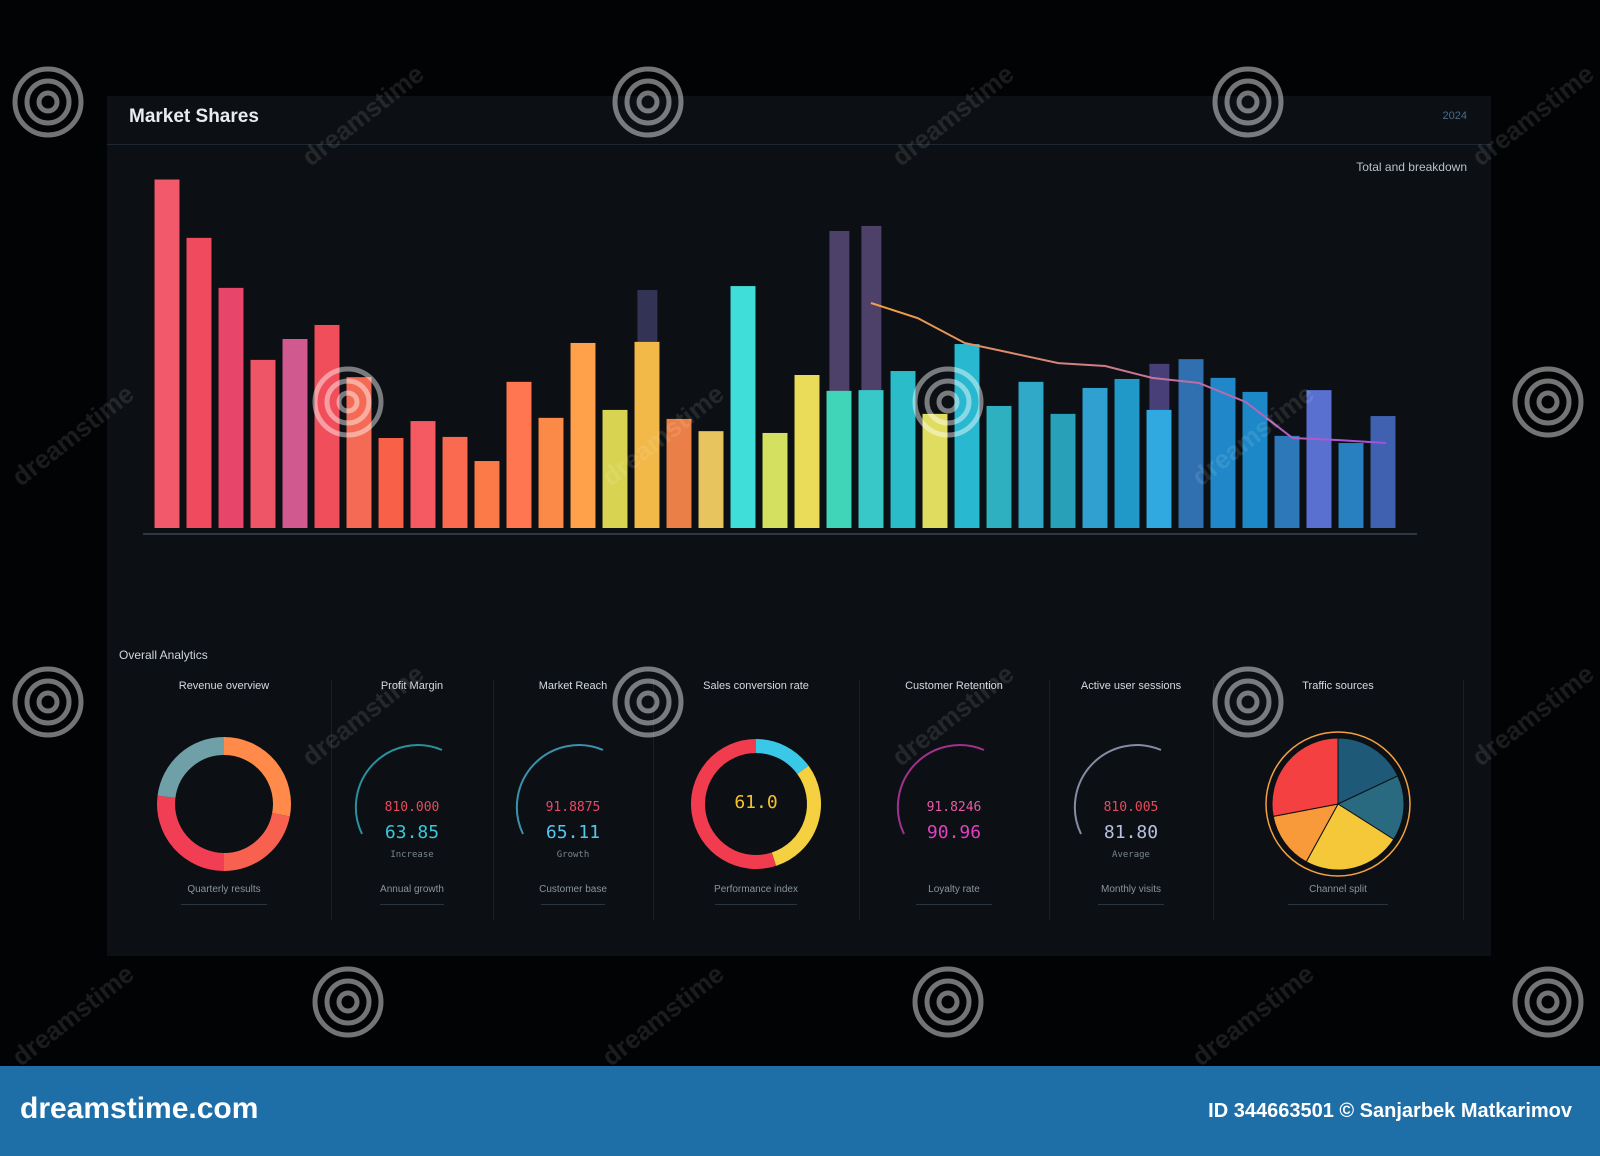  Describe the element at coordinates (412, 832) in the screenshot. I see `stat-big: 63.85` at that location.